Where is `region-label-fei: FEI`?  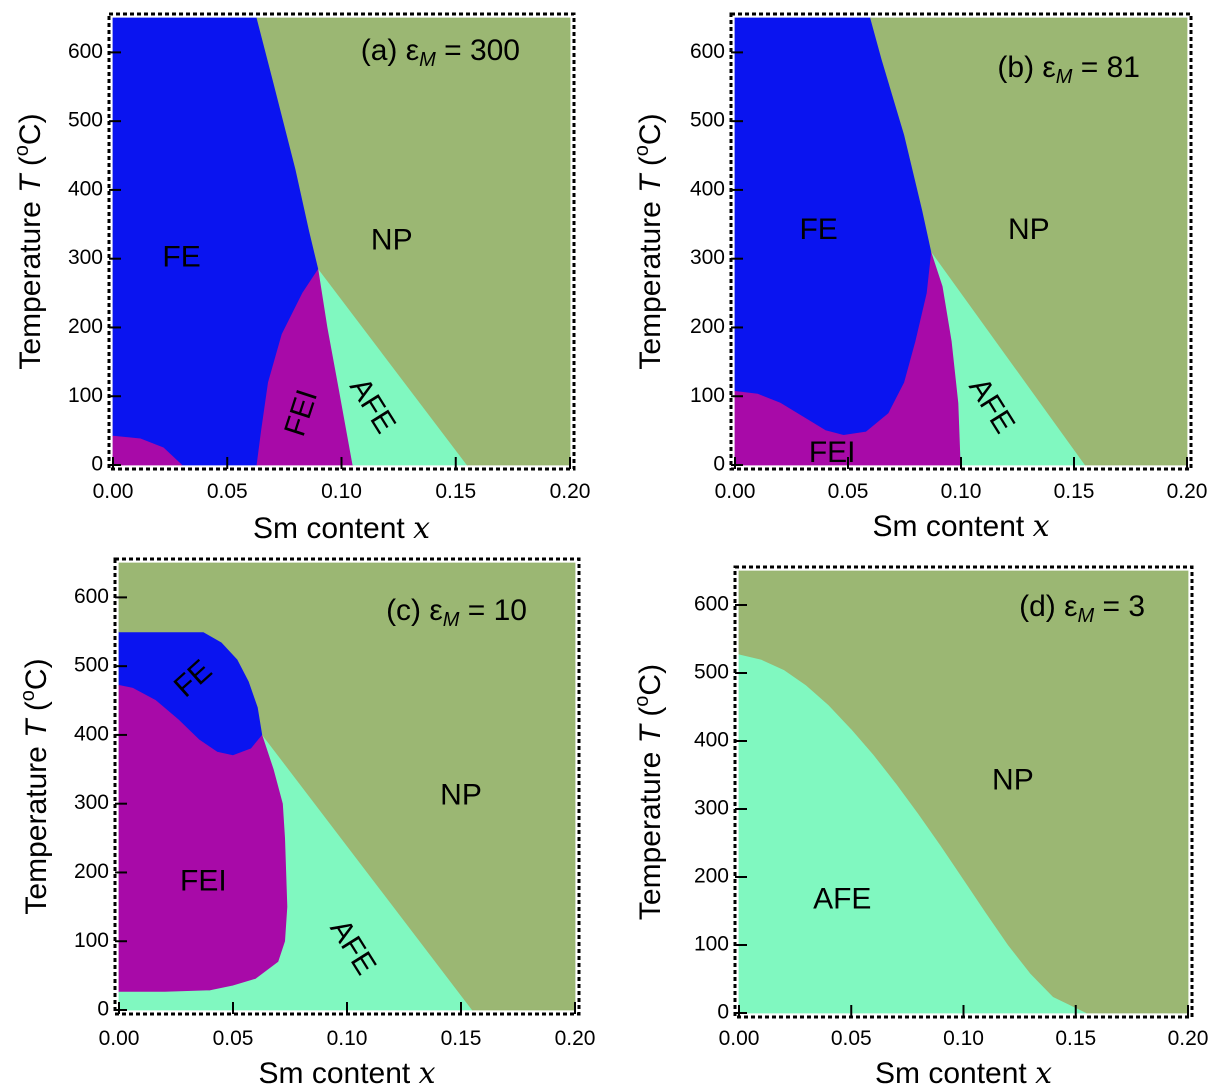
region-label-fei: FEI is located at coordinates (203, 881).